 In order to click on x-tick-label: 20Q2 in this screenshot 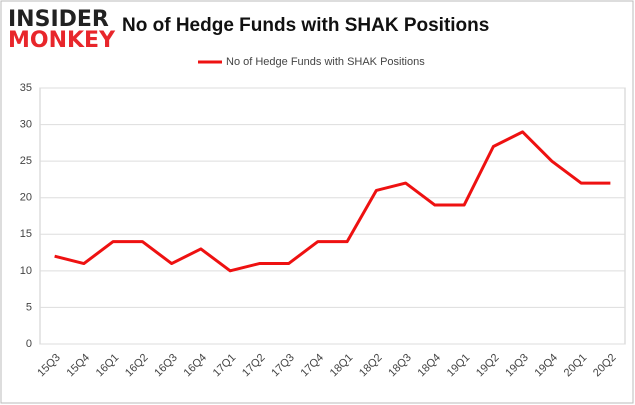, I will do `click(605, 366)`.